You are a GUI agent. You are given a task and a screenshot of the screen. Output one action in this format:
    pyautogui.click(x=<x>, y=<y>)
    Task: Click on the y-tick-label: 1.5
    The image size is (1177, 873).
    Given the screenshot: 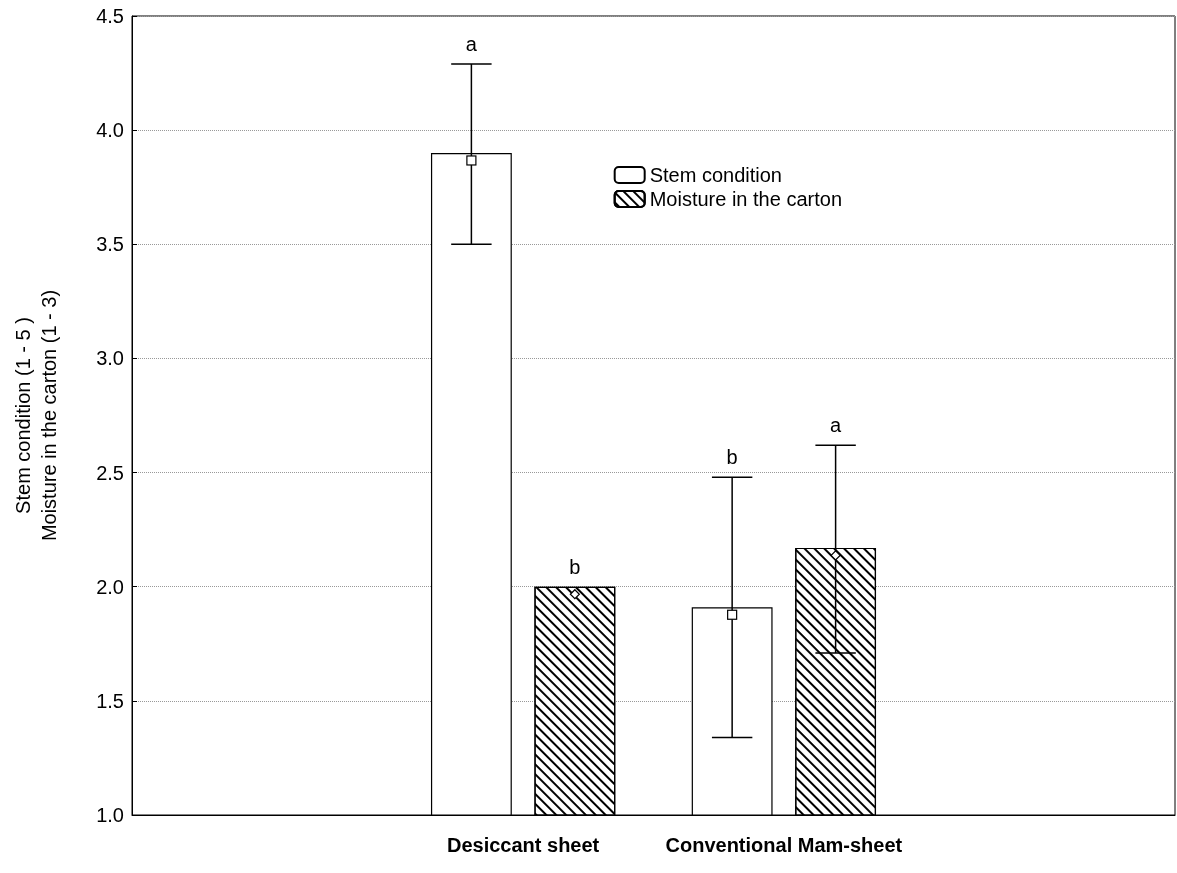 What is the action you would take?
    pyautogui.click(x=110, y=700)
    